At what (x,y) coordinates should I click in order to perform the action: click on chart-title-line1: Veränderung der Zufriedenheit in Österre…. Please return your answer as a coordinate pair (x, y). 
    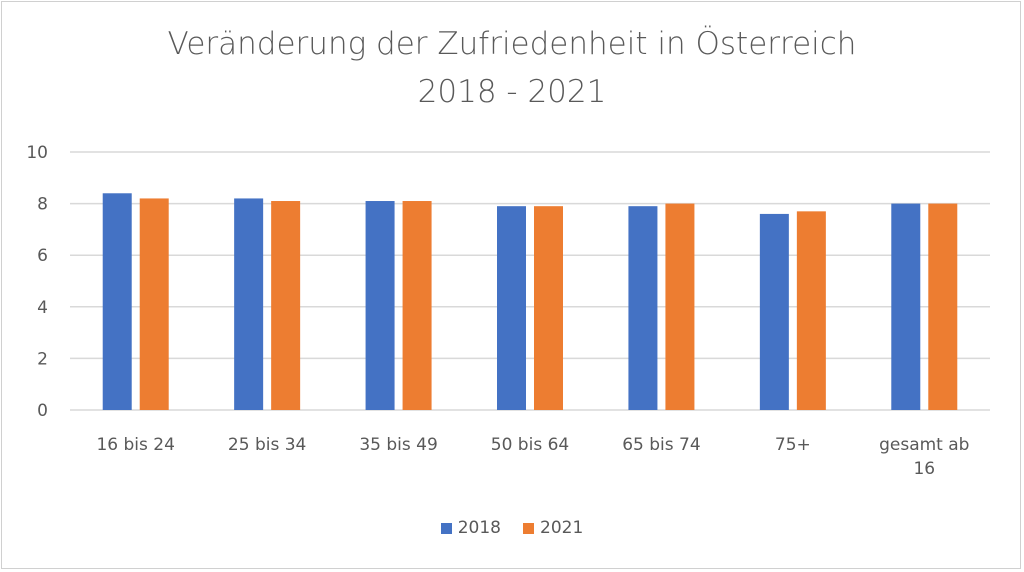
    Looking at the image, I should click on (512, 44).